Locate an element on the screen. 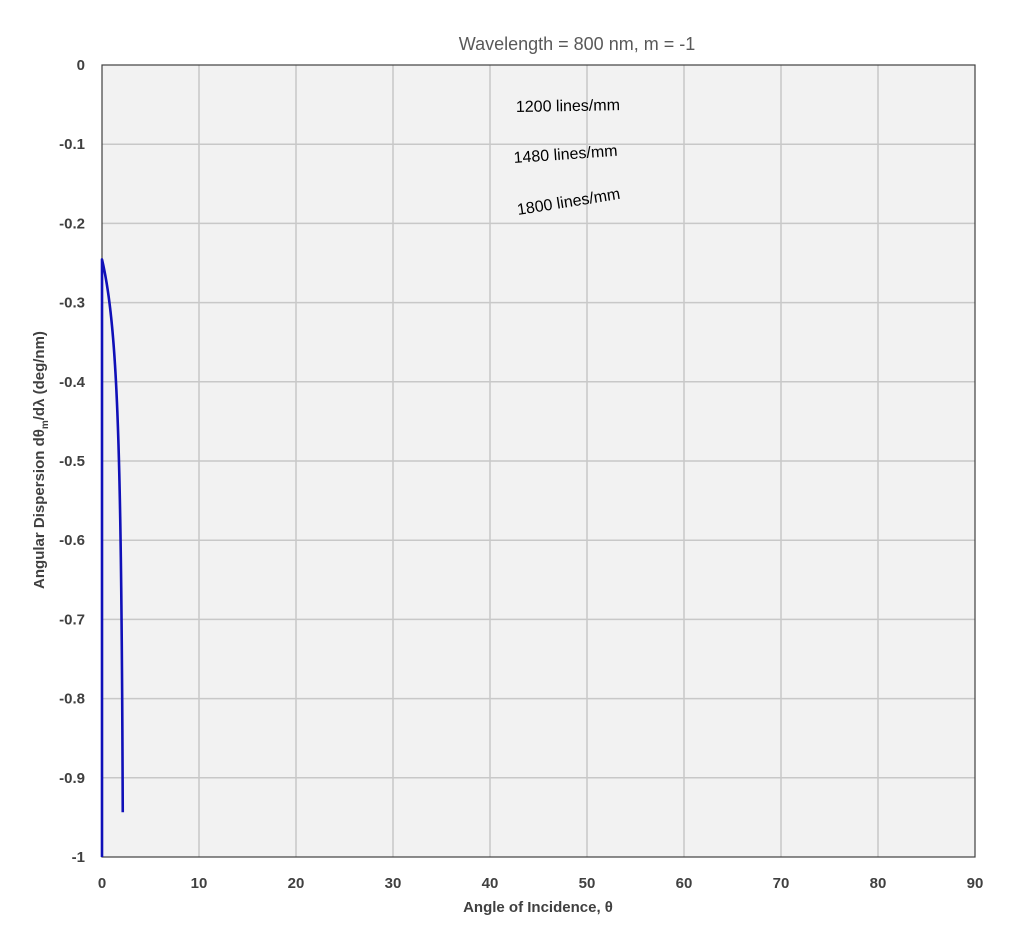 This screenshot has height=947, width=1024. x-axis-title: Angle of Incidence, θ is located at coordinates (538, 907).